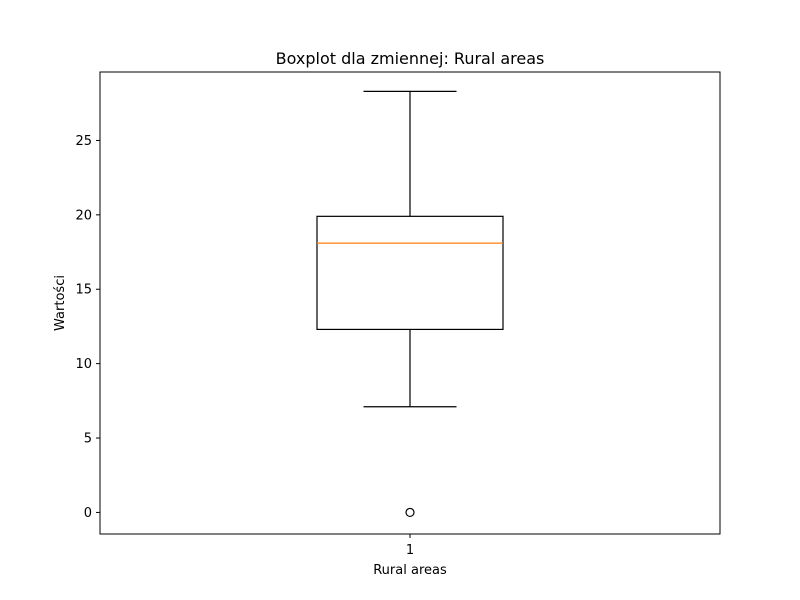  I want to click on x-axis: 1, so click(410, 546).